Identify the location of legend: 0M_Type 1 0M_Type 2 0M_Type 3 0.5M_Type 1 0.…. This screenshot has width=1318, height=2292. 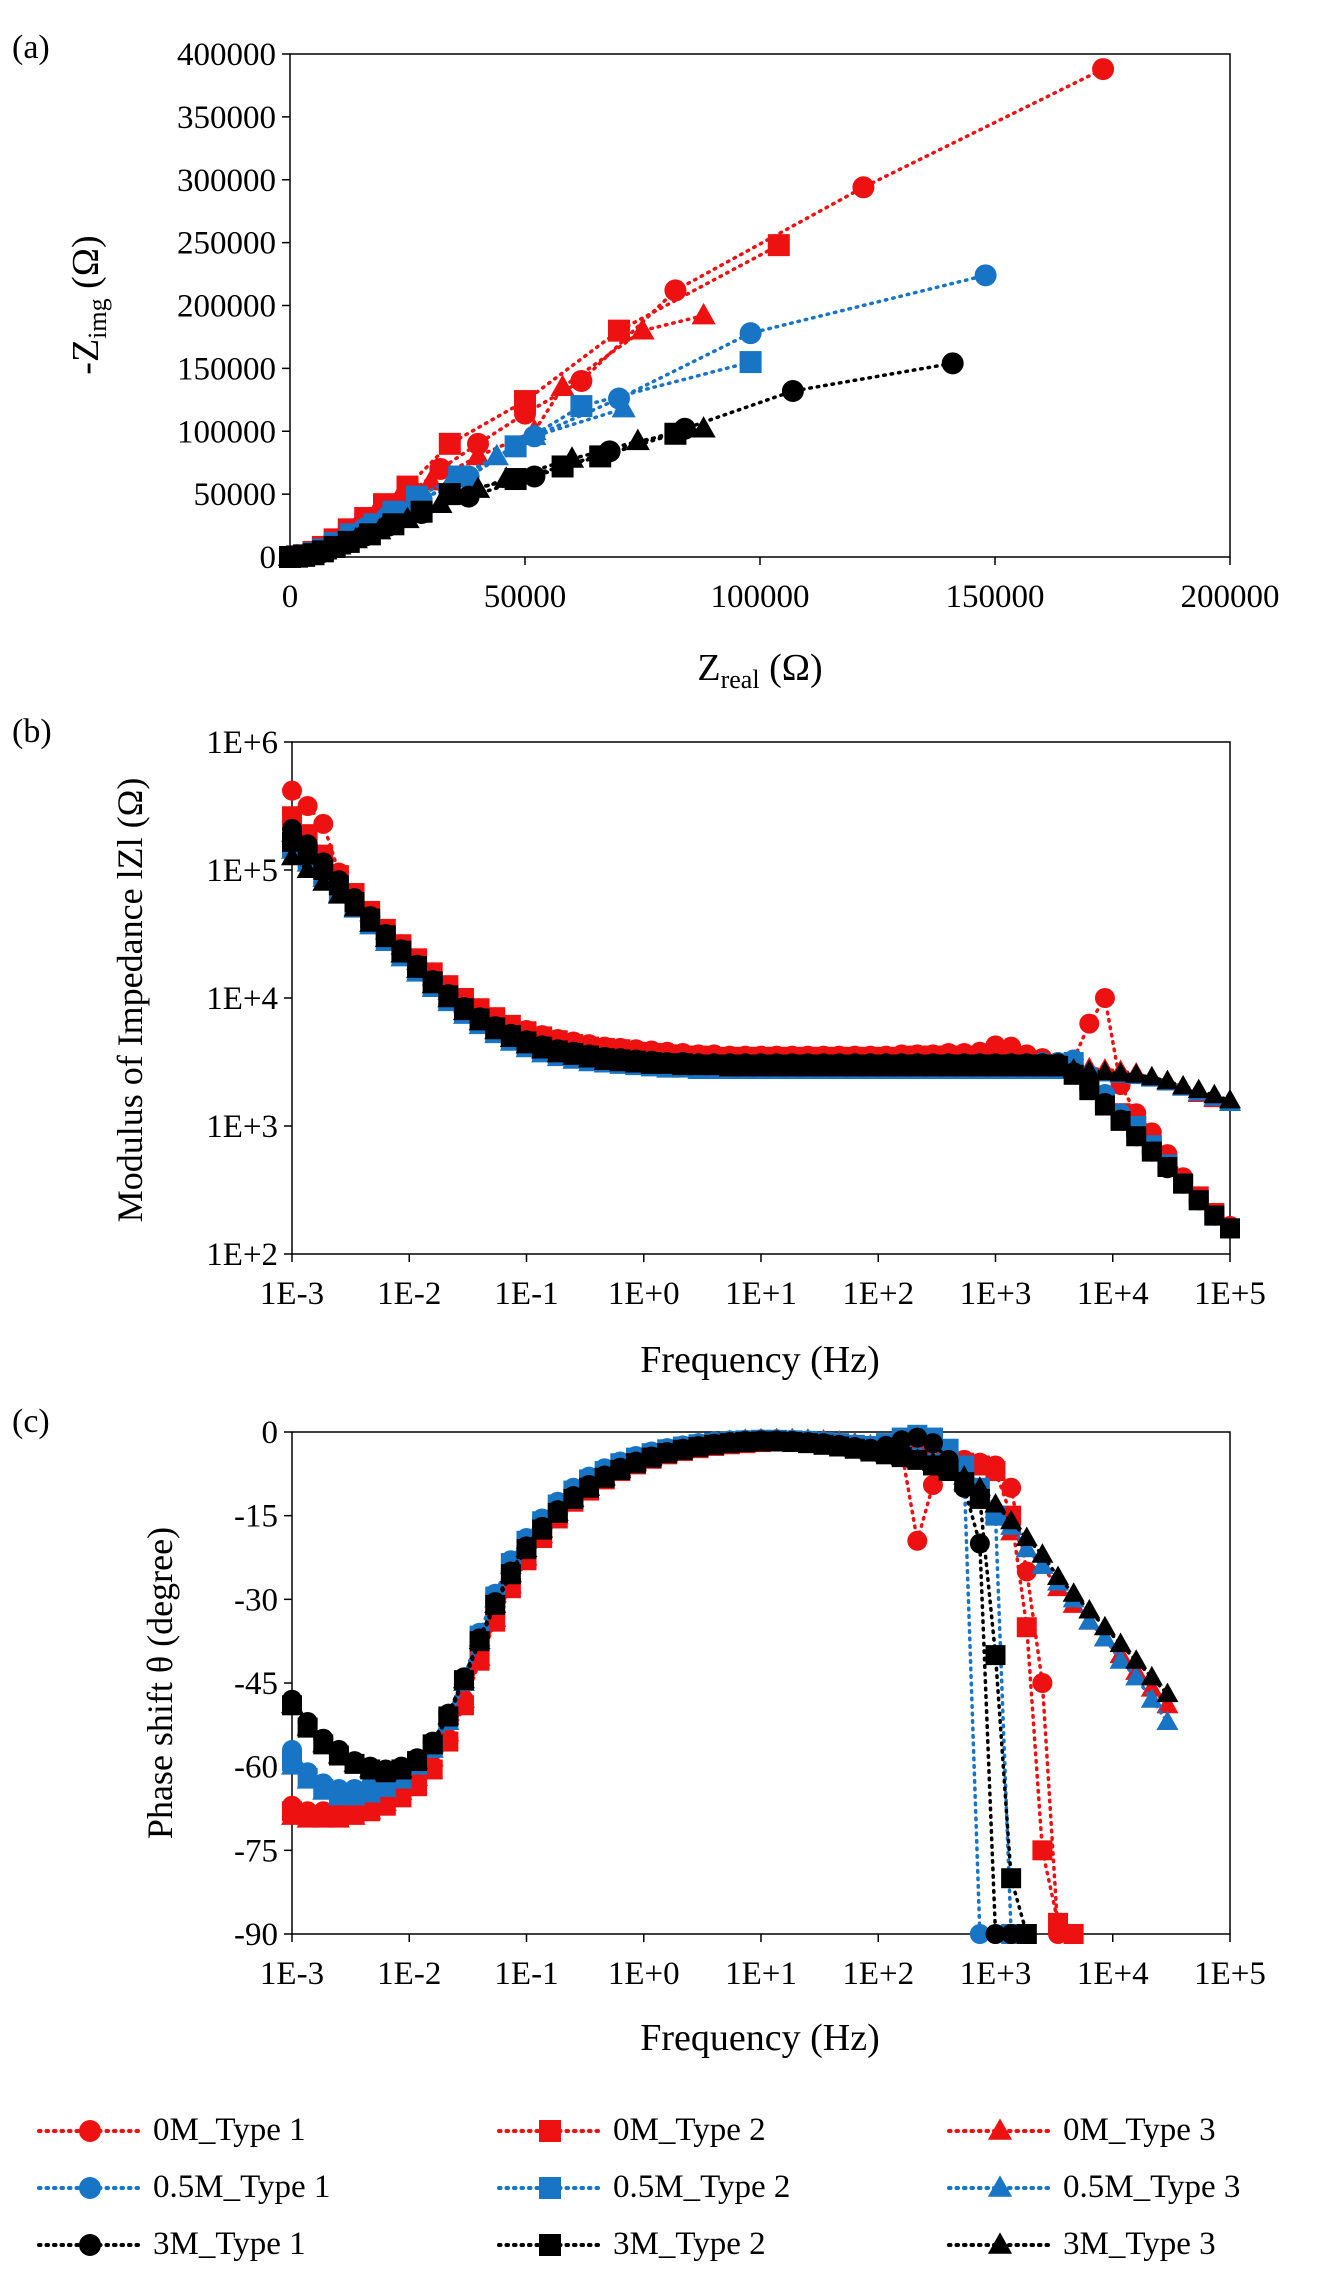
(665, 2187).